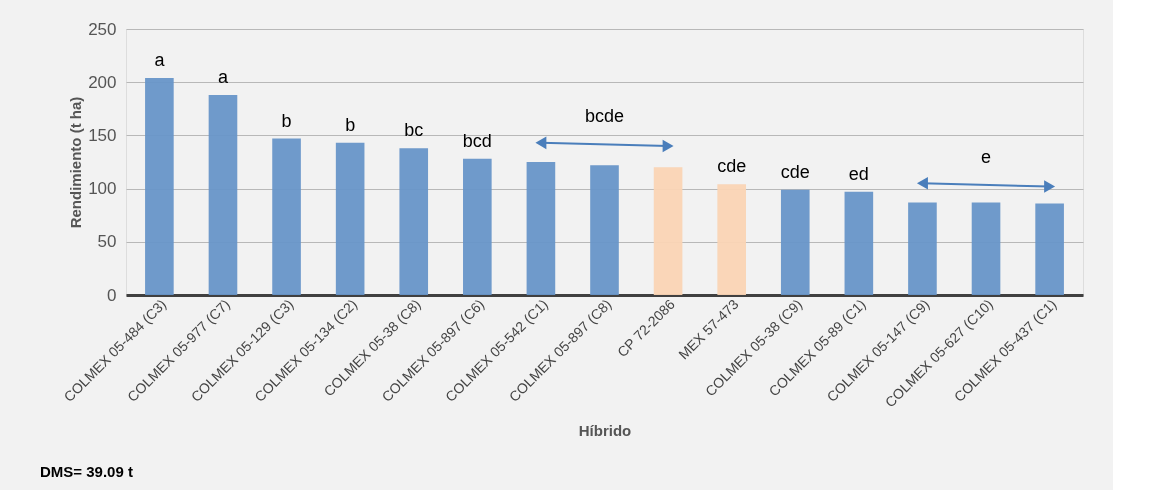 This screenshot has width=1149, height=504. I want to click on y-tick-label: 0, so click(112, 295).